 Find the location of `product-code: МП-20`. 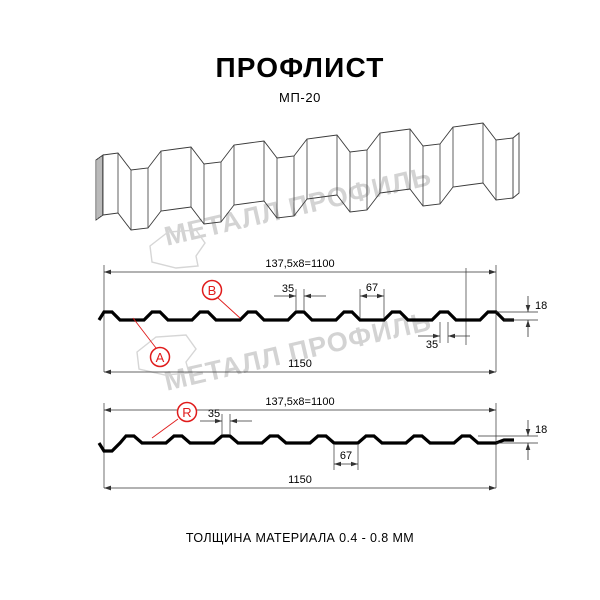

product-code: МП-20 is located at coordinates (300, 97).